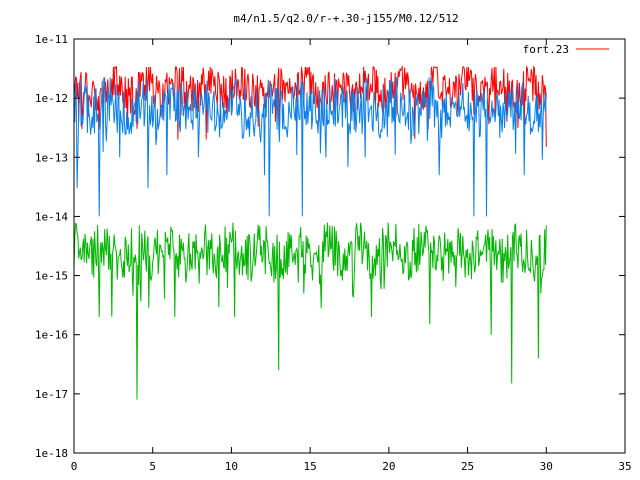 The width and height of the screenshot is (640, 480). I want to click on y-tick-label: 1e-11, so click(51, 39).